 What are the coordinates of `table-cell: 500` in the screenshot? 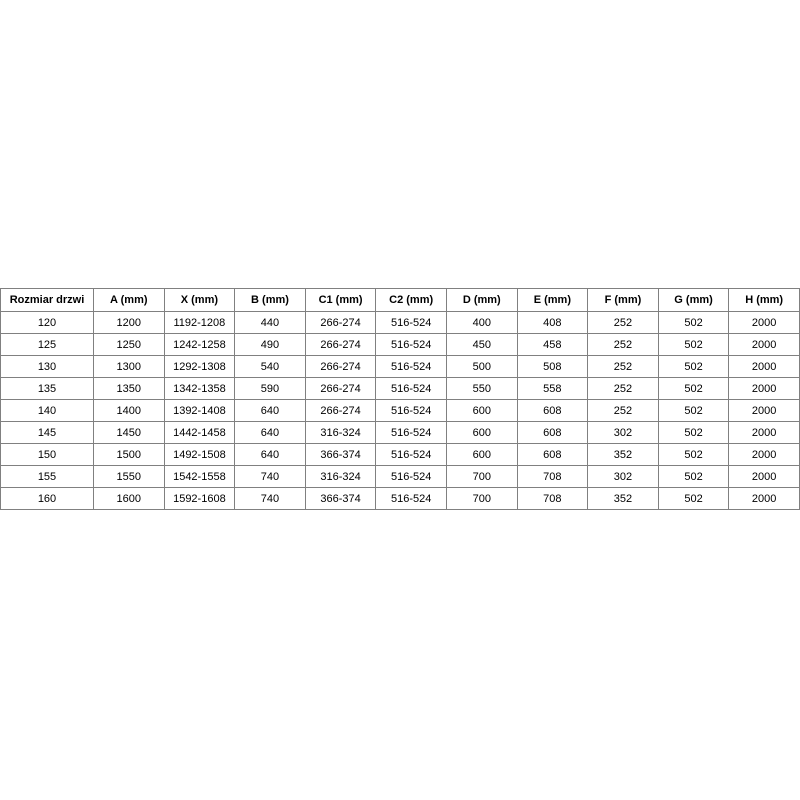 It's located at (481, 366).